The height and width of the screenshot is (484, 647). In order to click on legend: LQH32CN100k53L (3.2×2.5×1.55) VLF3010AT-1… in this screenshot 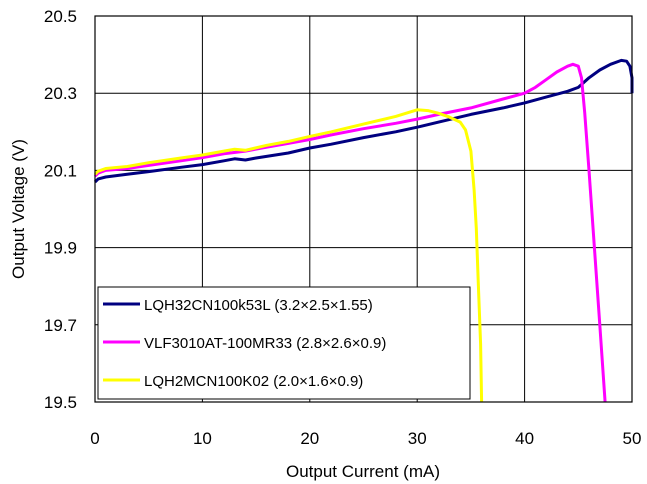, I will do `click(284, 343)`.